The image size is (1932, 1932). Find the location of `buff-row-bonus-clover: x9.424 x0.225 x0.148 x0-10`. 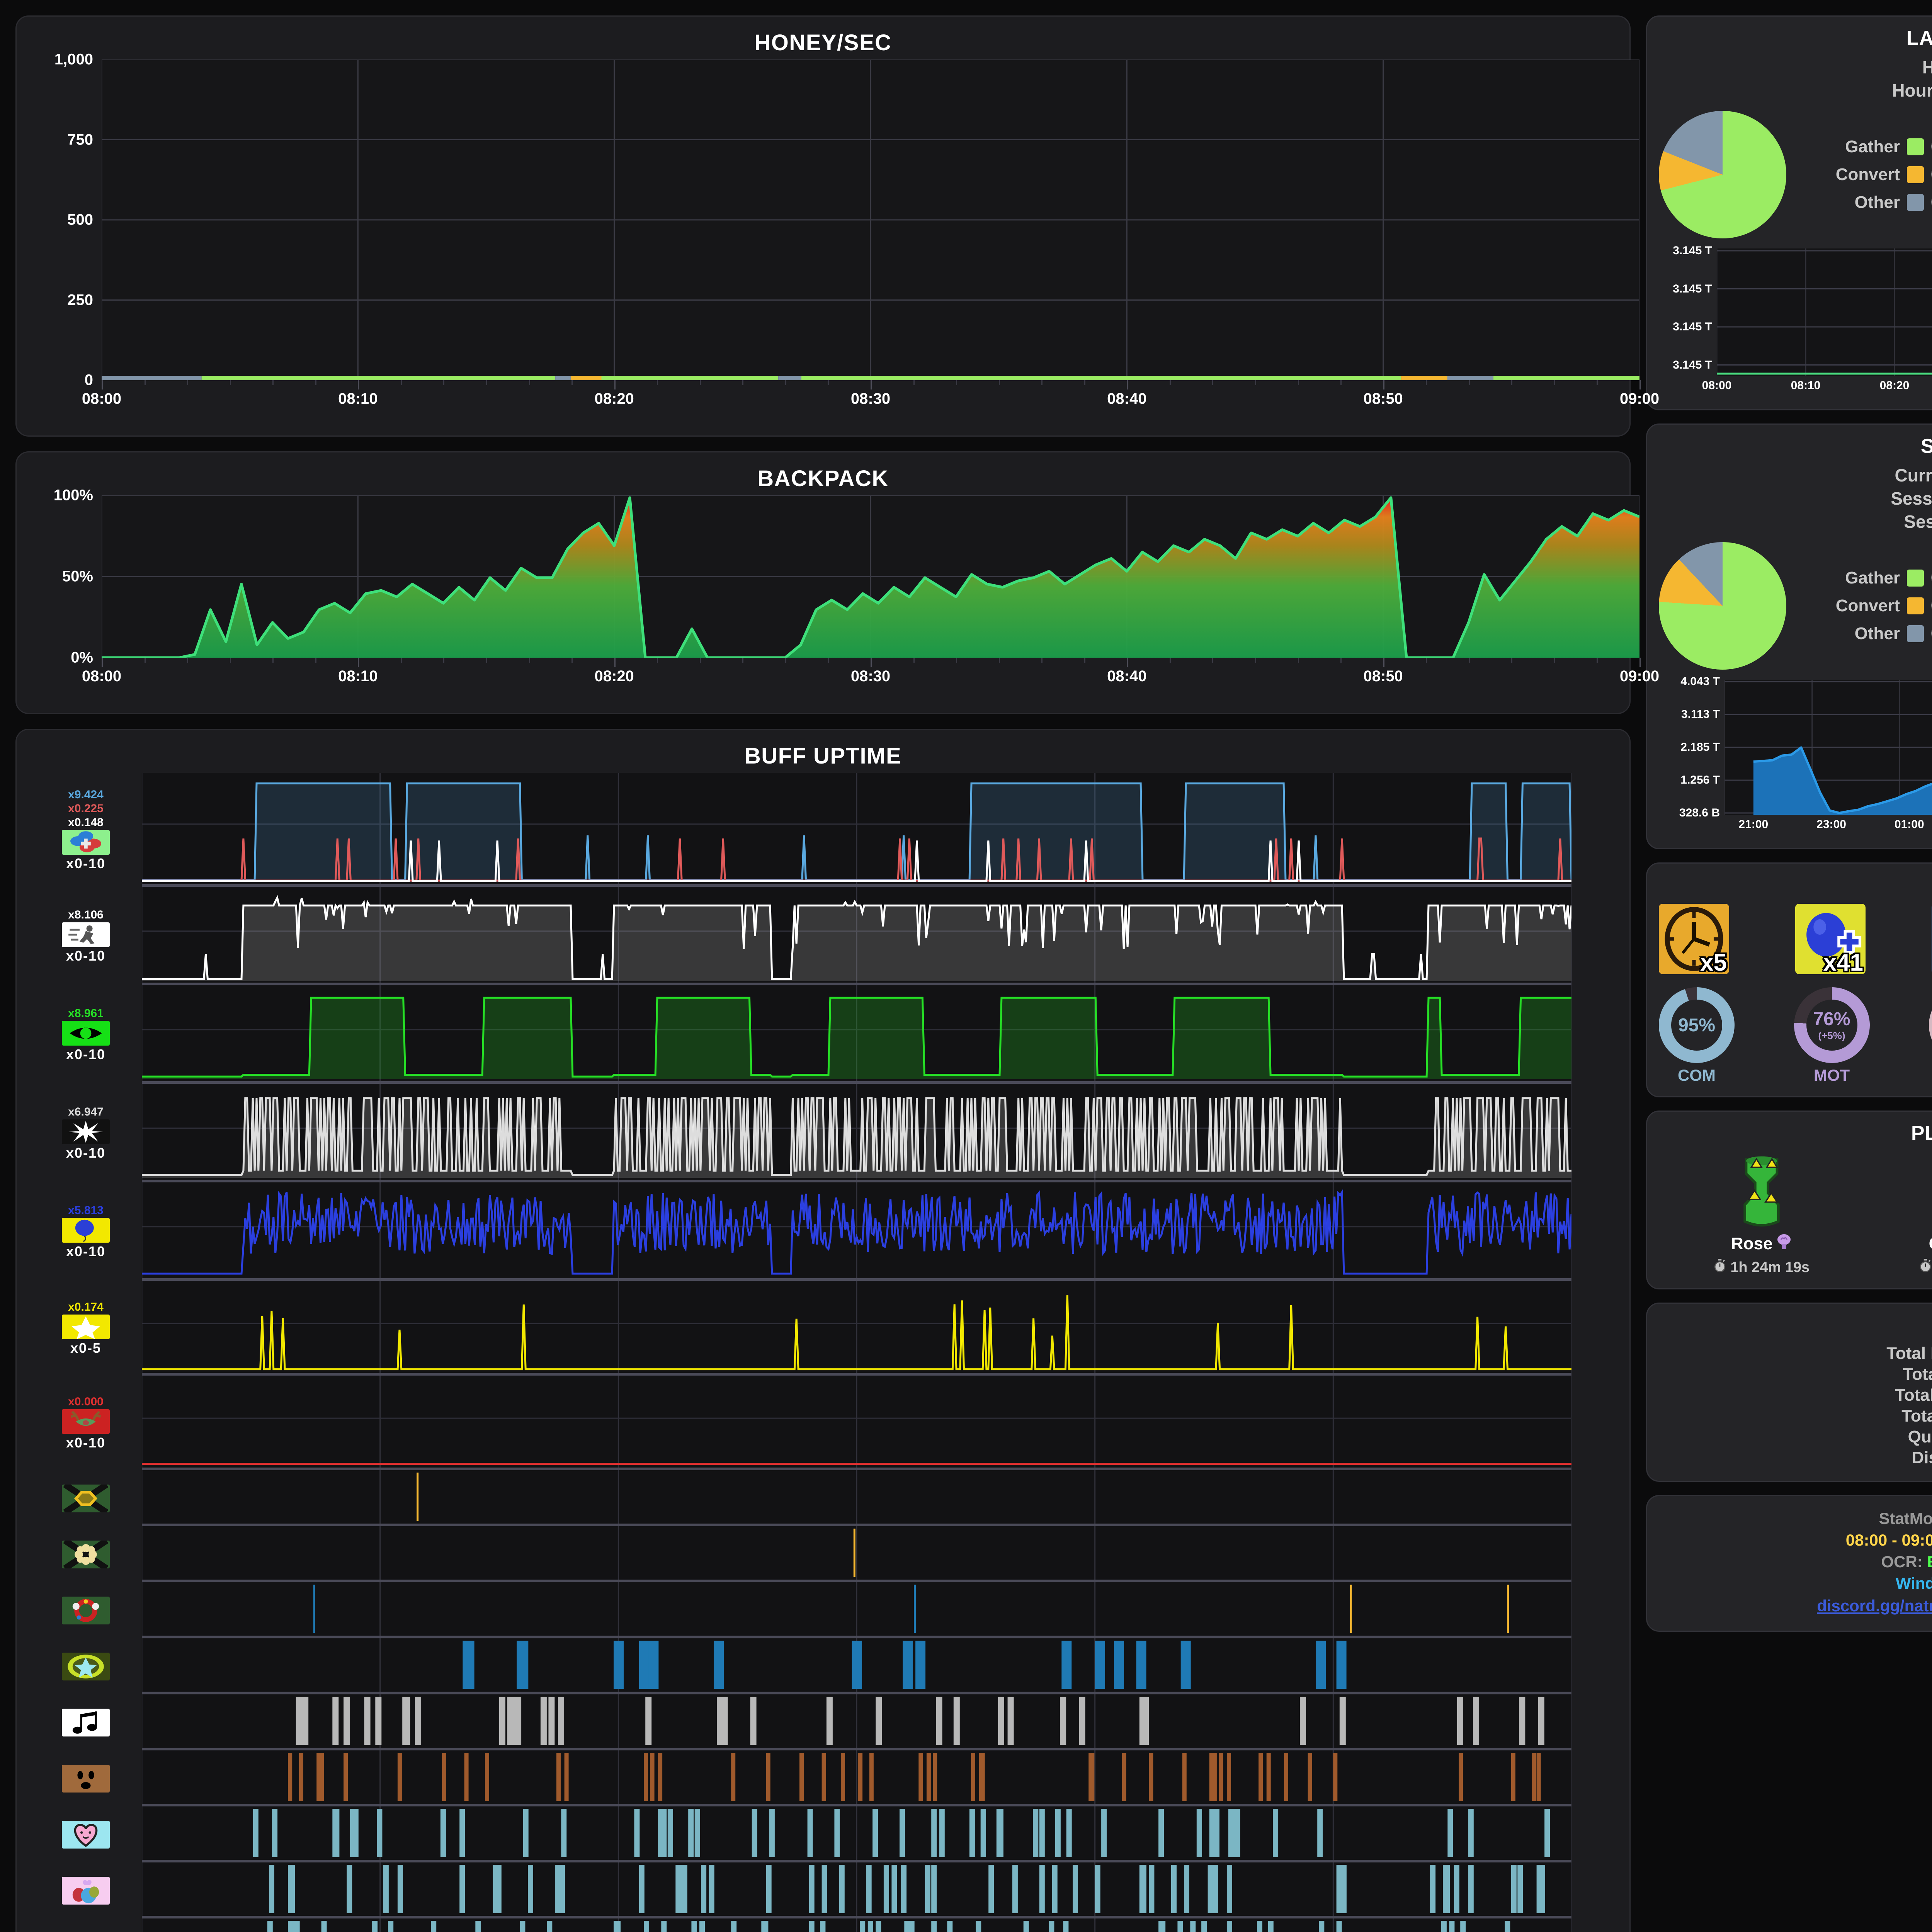

buff-row-bonus-clover: x9.424 x0.225 x0.148 x0-10 is located at coordinates (86, 830).